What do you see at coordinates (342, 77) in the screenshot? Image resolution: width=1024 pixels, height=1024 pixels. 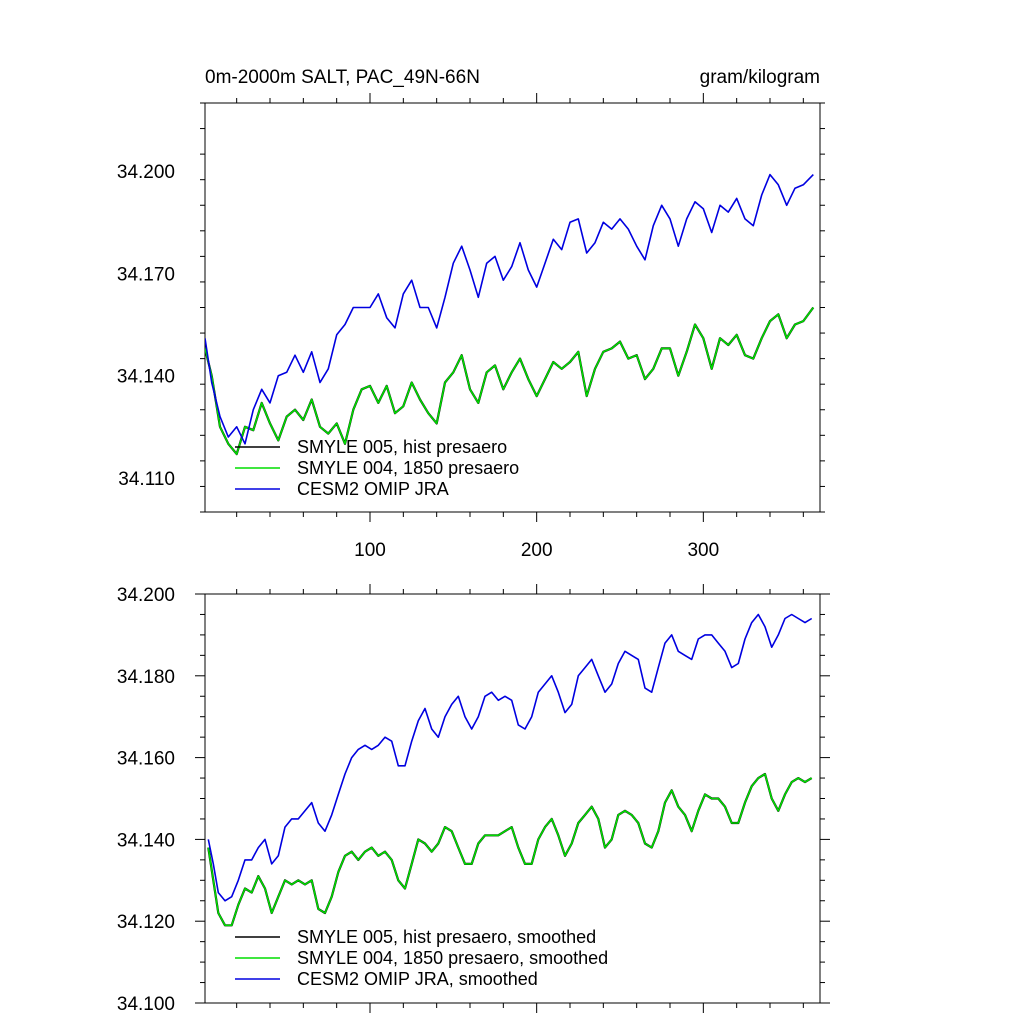 I see `chart-title: 0m-2000m SALT, PAC_49N-66N` at bounding box center [342, 77].